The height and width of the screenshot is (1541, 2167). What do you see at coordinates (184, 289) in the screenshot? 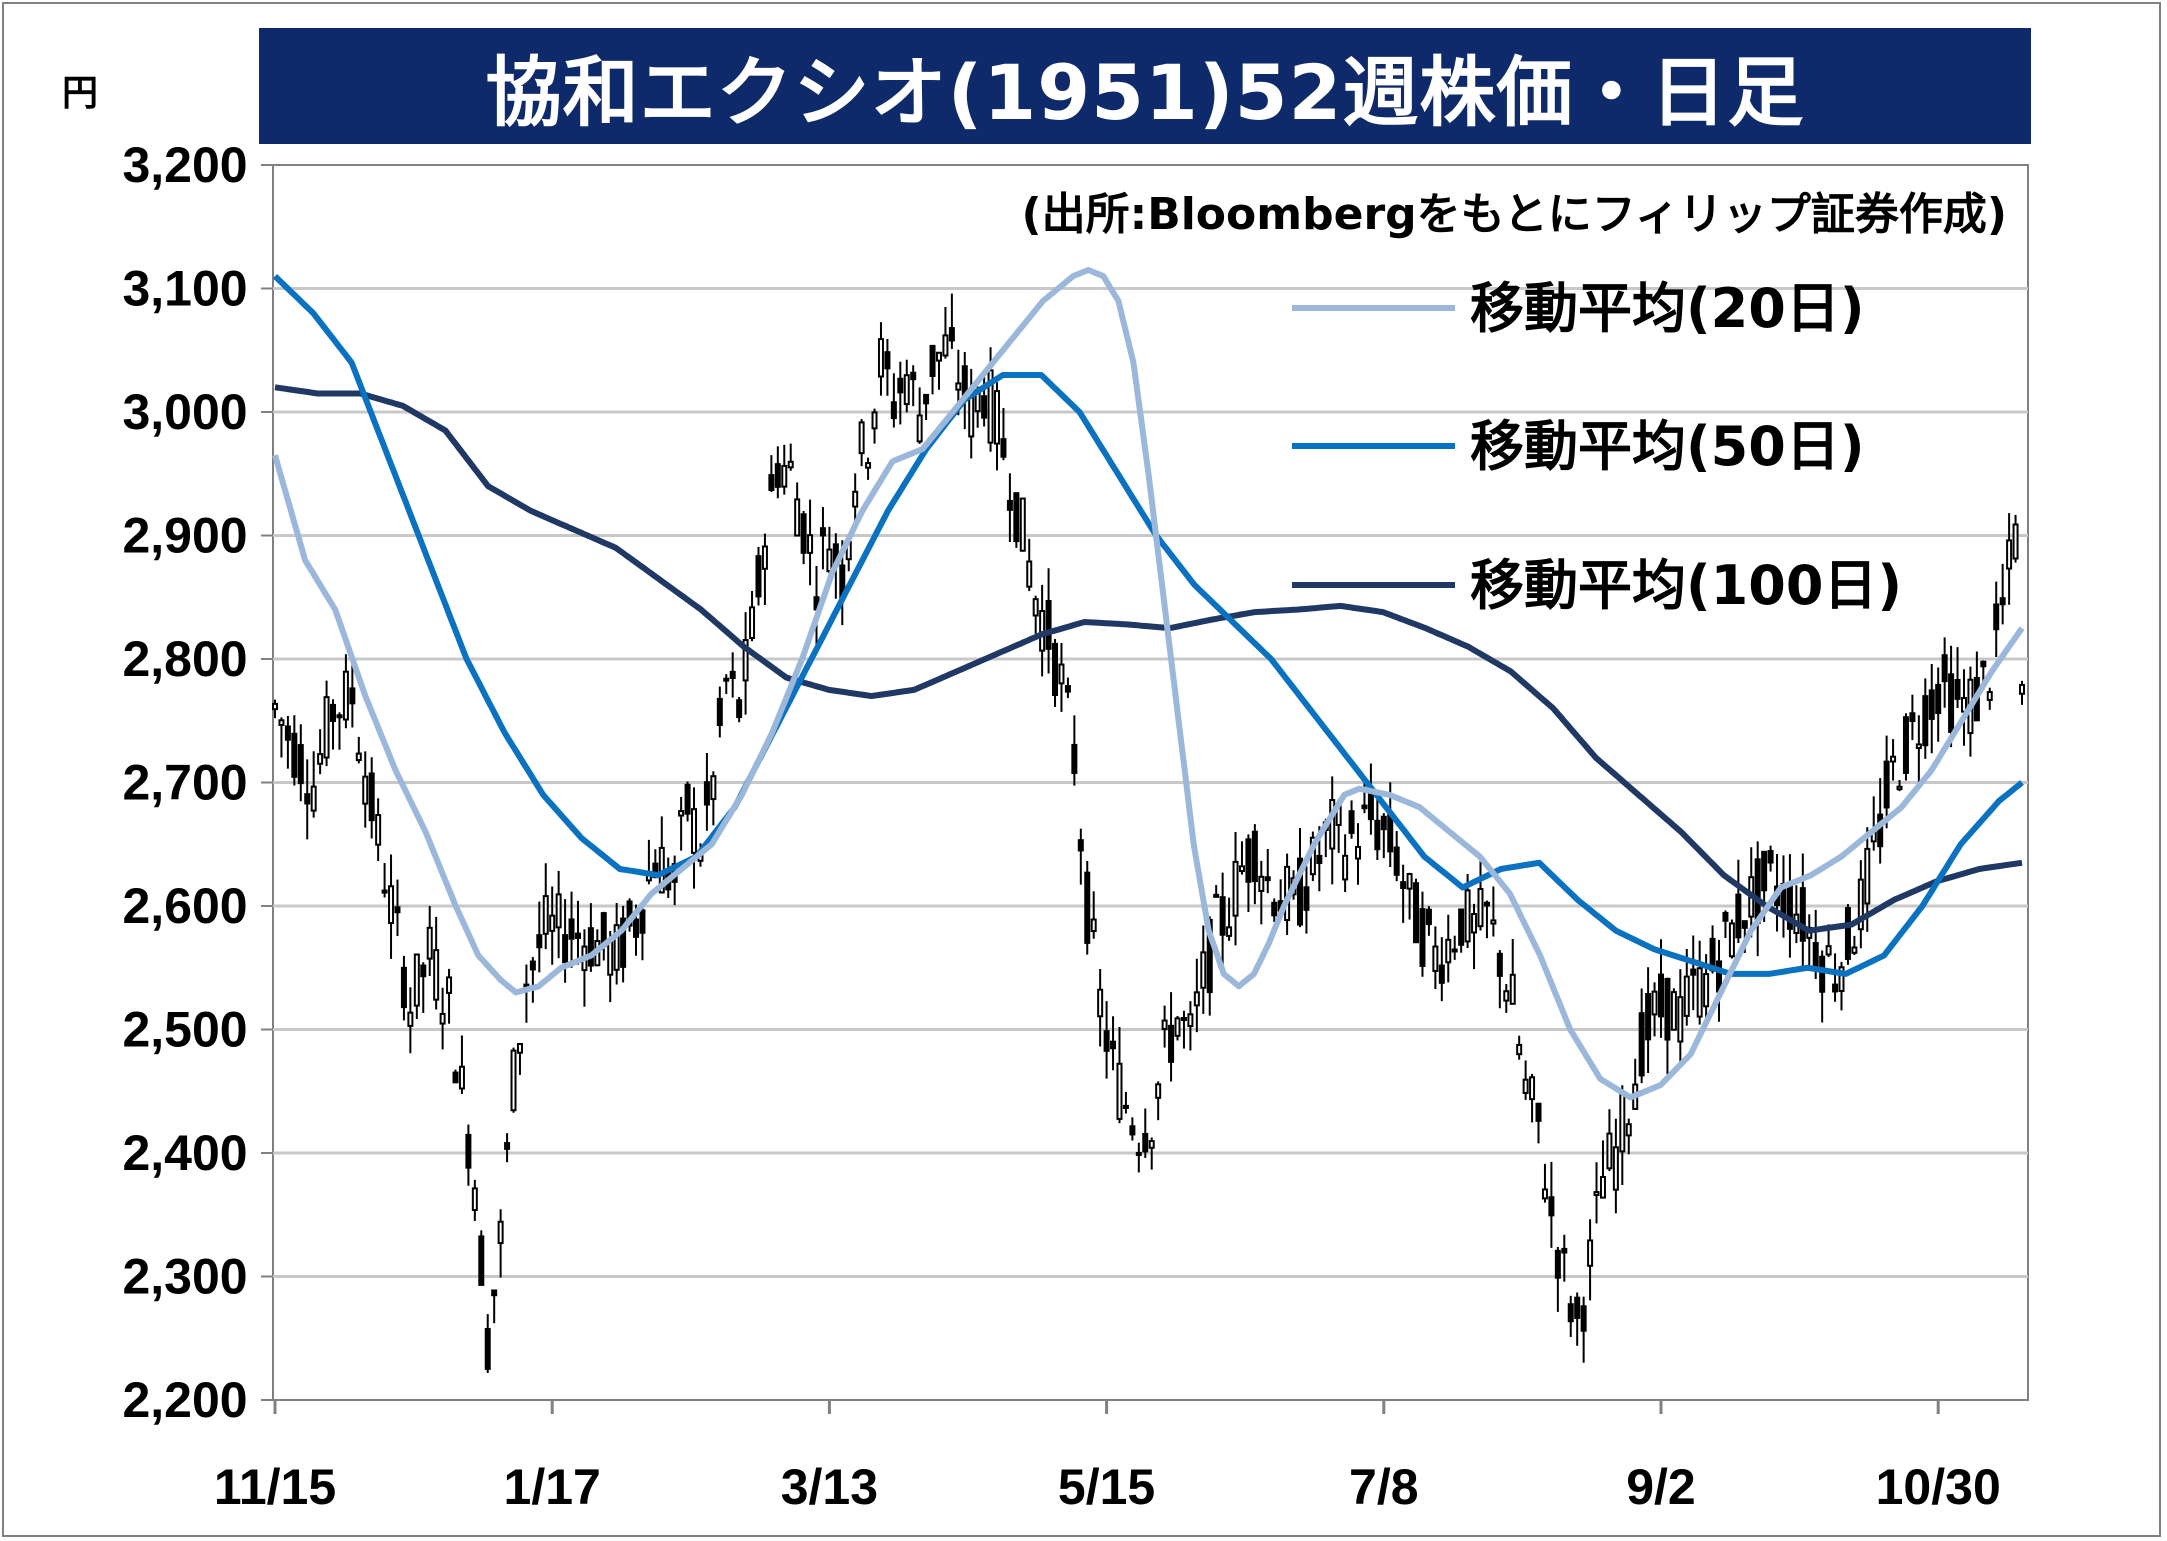
I see `y-tick-label: 3,100` at bounding box center [184, 289].